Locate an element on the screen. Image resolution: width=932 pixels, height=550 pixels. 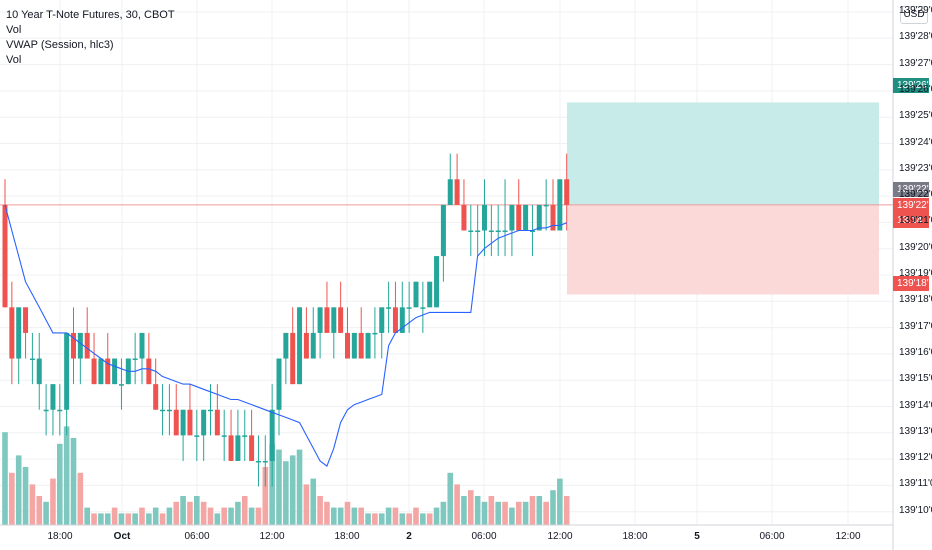
symbol-title: 10 Year T-Note Futures, 30, CBOT is located at coordinates (90, 15).